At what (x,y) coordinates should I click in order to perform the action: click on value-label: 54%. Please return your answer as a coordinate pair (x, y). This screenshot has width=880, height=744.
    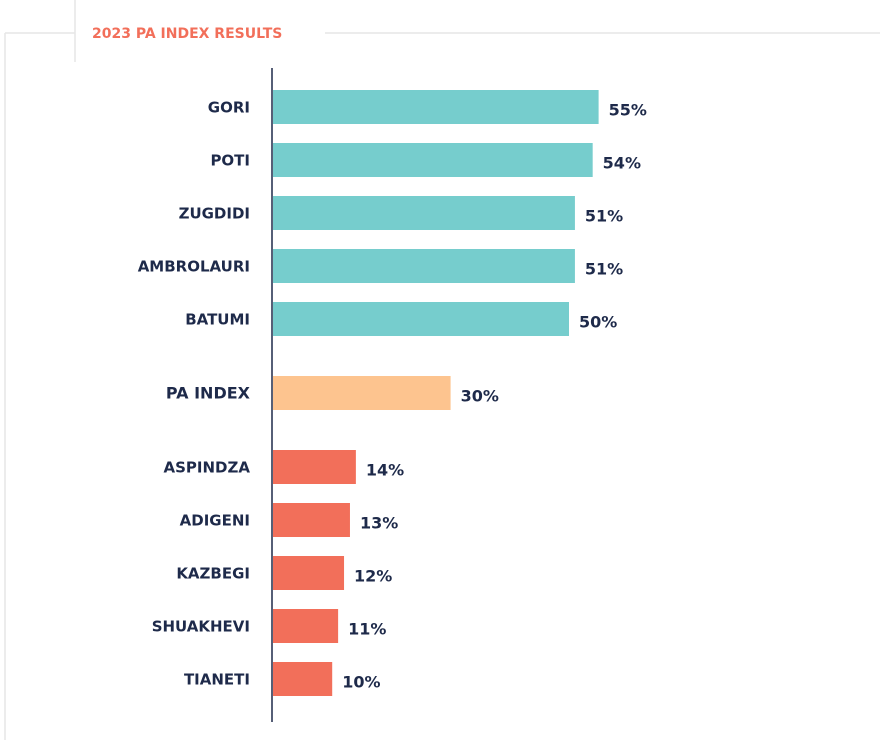
    Looking at the image, I should click on (622, 163).